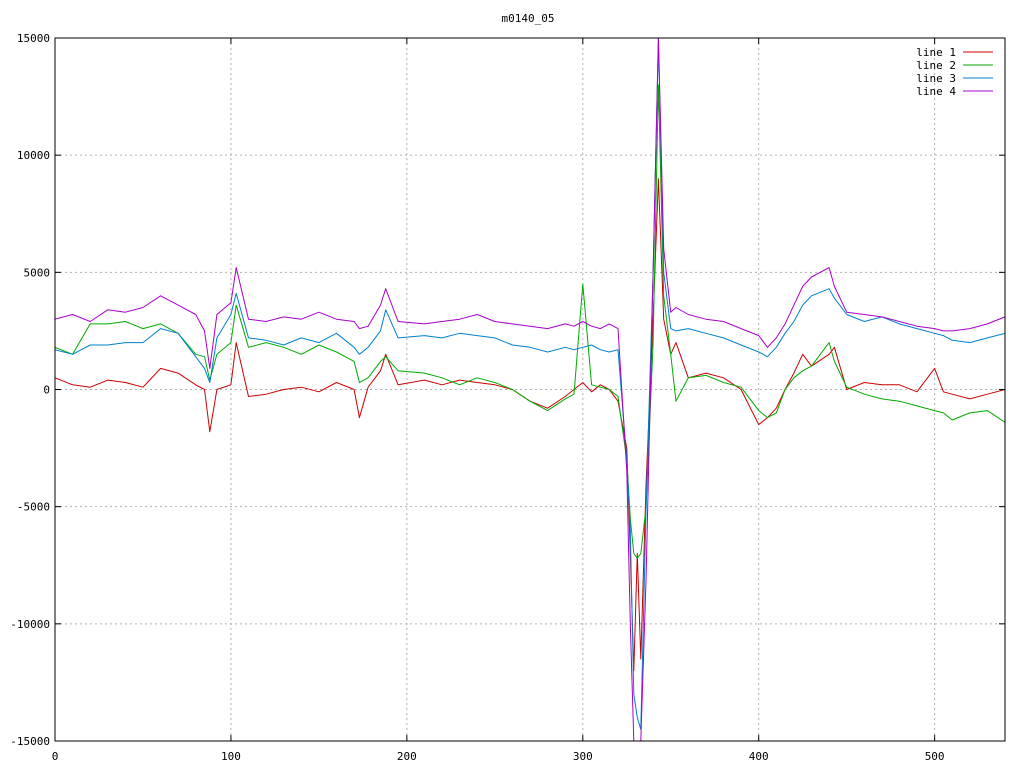 The width and height of the screenshot is (1024, 768). What do you see at coordinates (936, 91) in the screenshot?
I see `legend-label-4: line 4` at bounding box center [936, 91].